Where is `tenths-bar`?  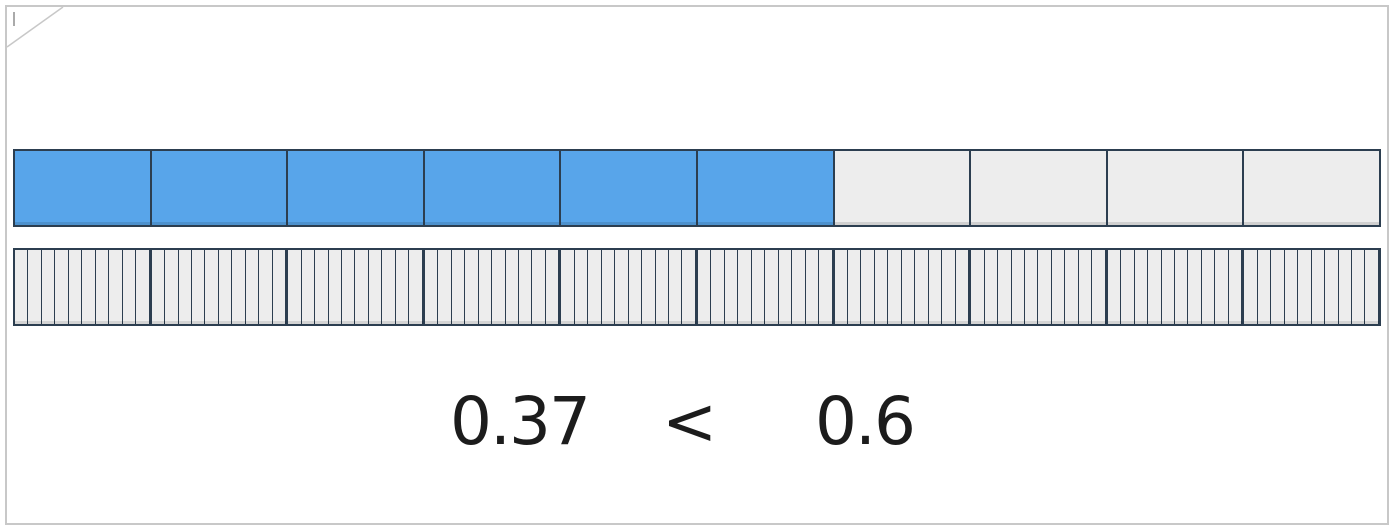 tenths-bar is located at coordinates (697, 188).